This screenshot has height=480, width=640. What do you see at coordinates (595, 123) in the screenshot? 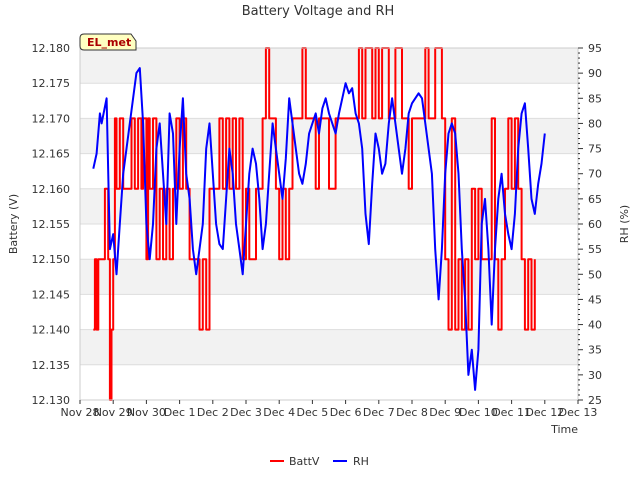
I see `y-right-tick-label: 80` at bounding box center [595, 123].